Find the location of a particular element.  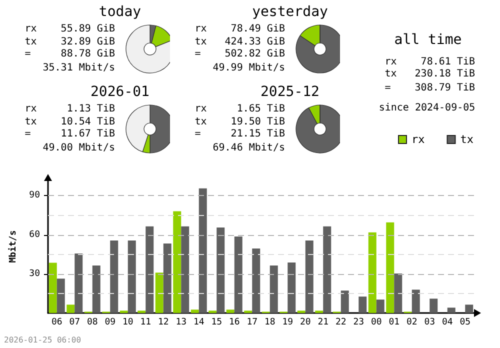

text: tx 10.54 TiB is located at coordinates (69, 122).